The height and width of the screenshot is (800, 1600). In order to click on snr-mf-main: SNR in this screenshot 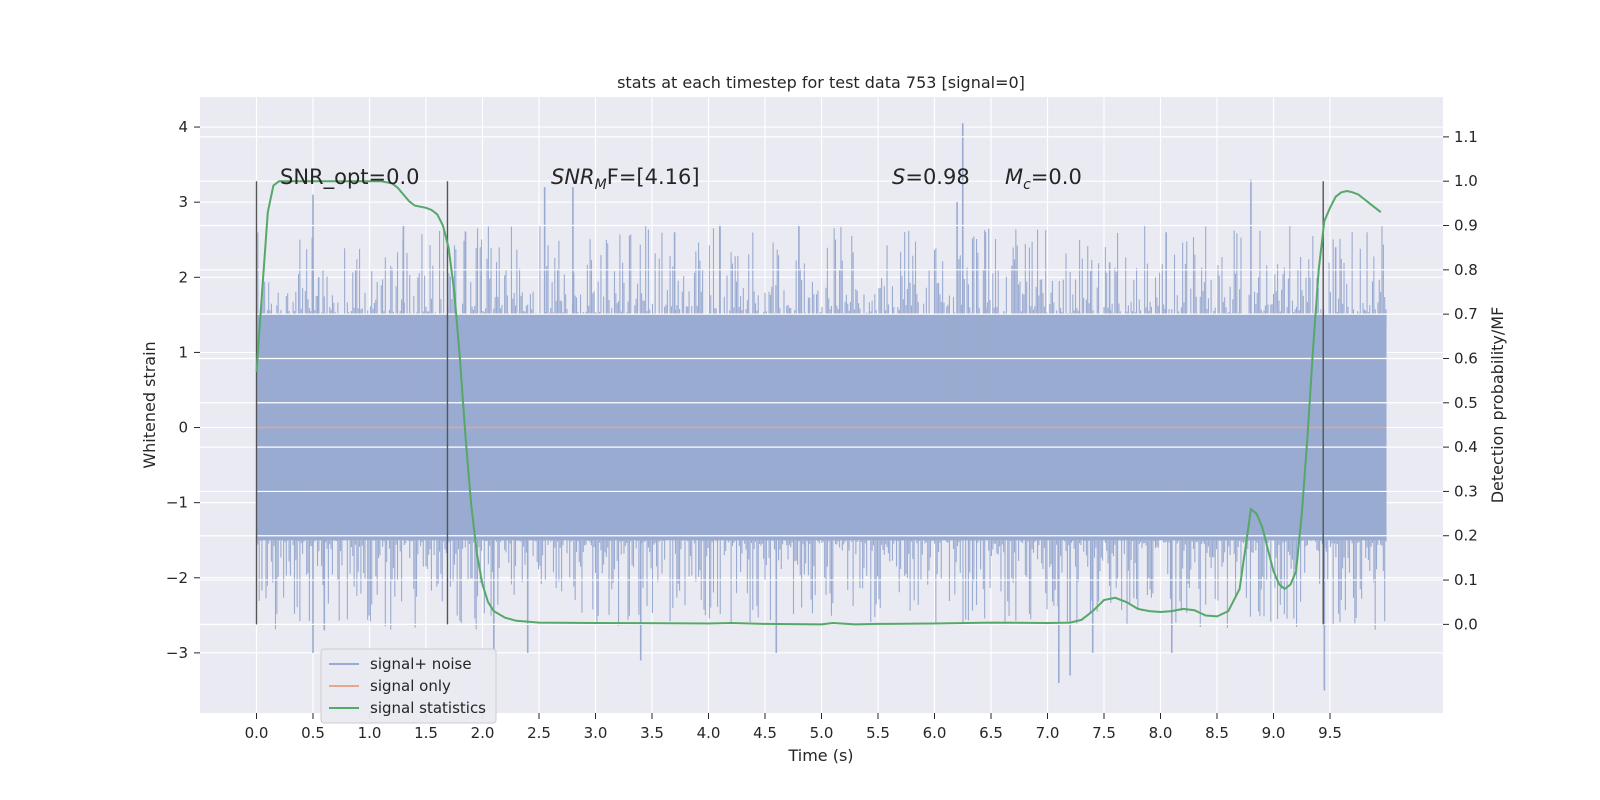, I will do `click(573, 177)`.